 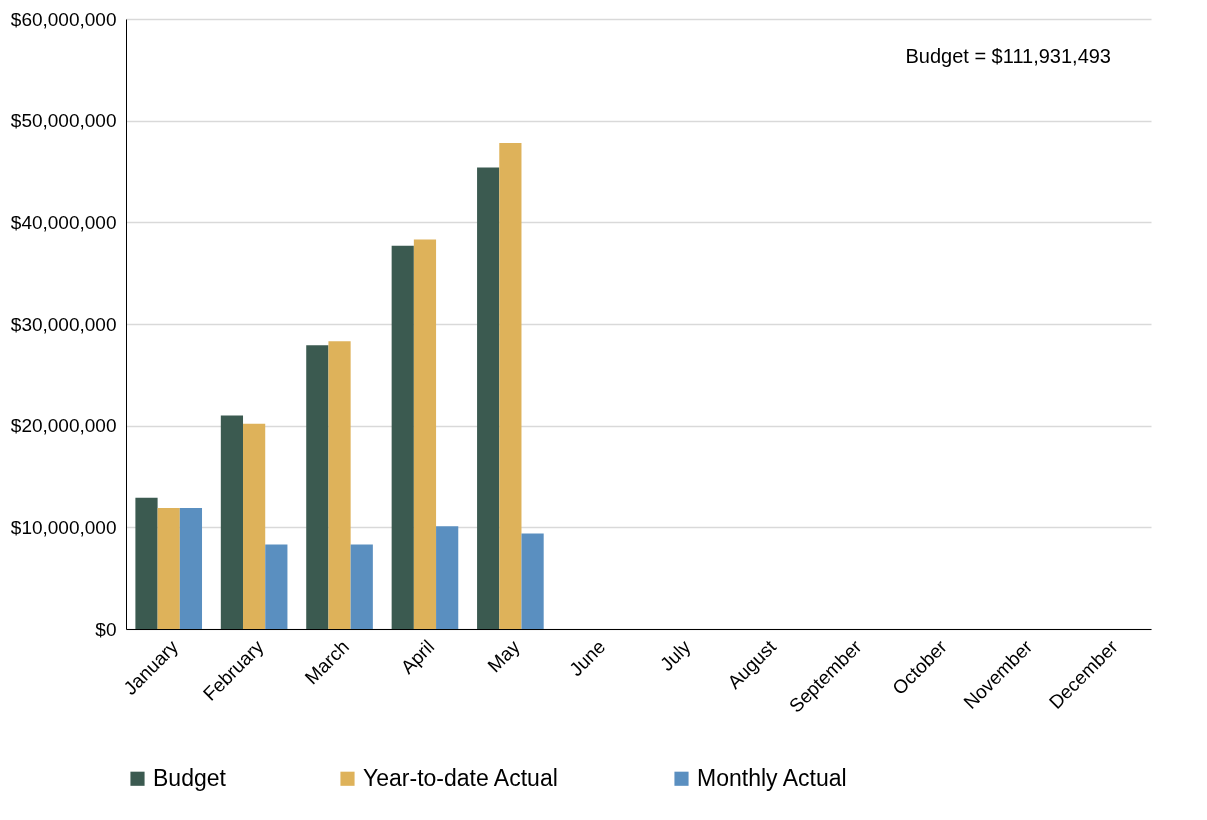 I want to click on legend-label: Budget, so click(x=190, y=777).